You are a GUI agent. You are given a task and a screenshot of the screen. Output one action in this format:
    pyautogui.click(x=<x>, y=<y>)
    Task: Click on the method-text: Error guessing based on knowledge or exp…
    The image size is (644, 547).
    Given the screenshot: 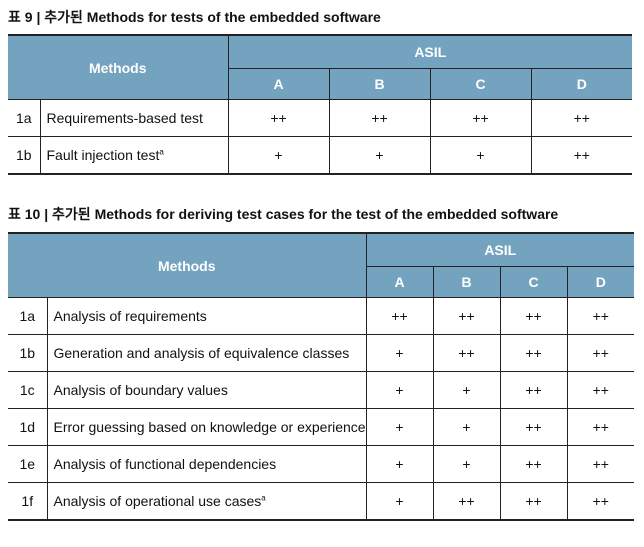 What is the action you would take?
    pyautogui.click(x=209, y=427)
    